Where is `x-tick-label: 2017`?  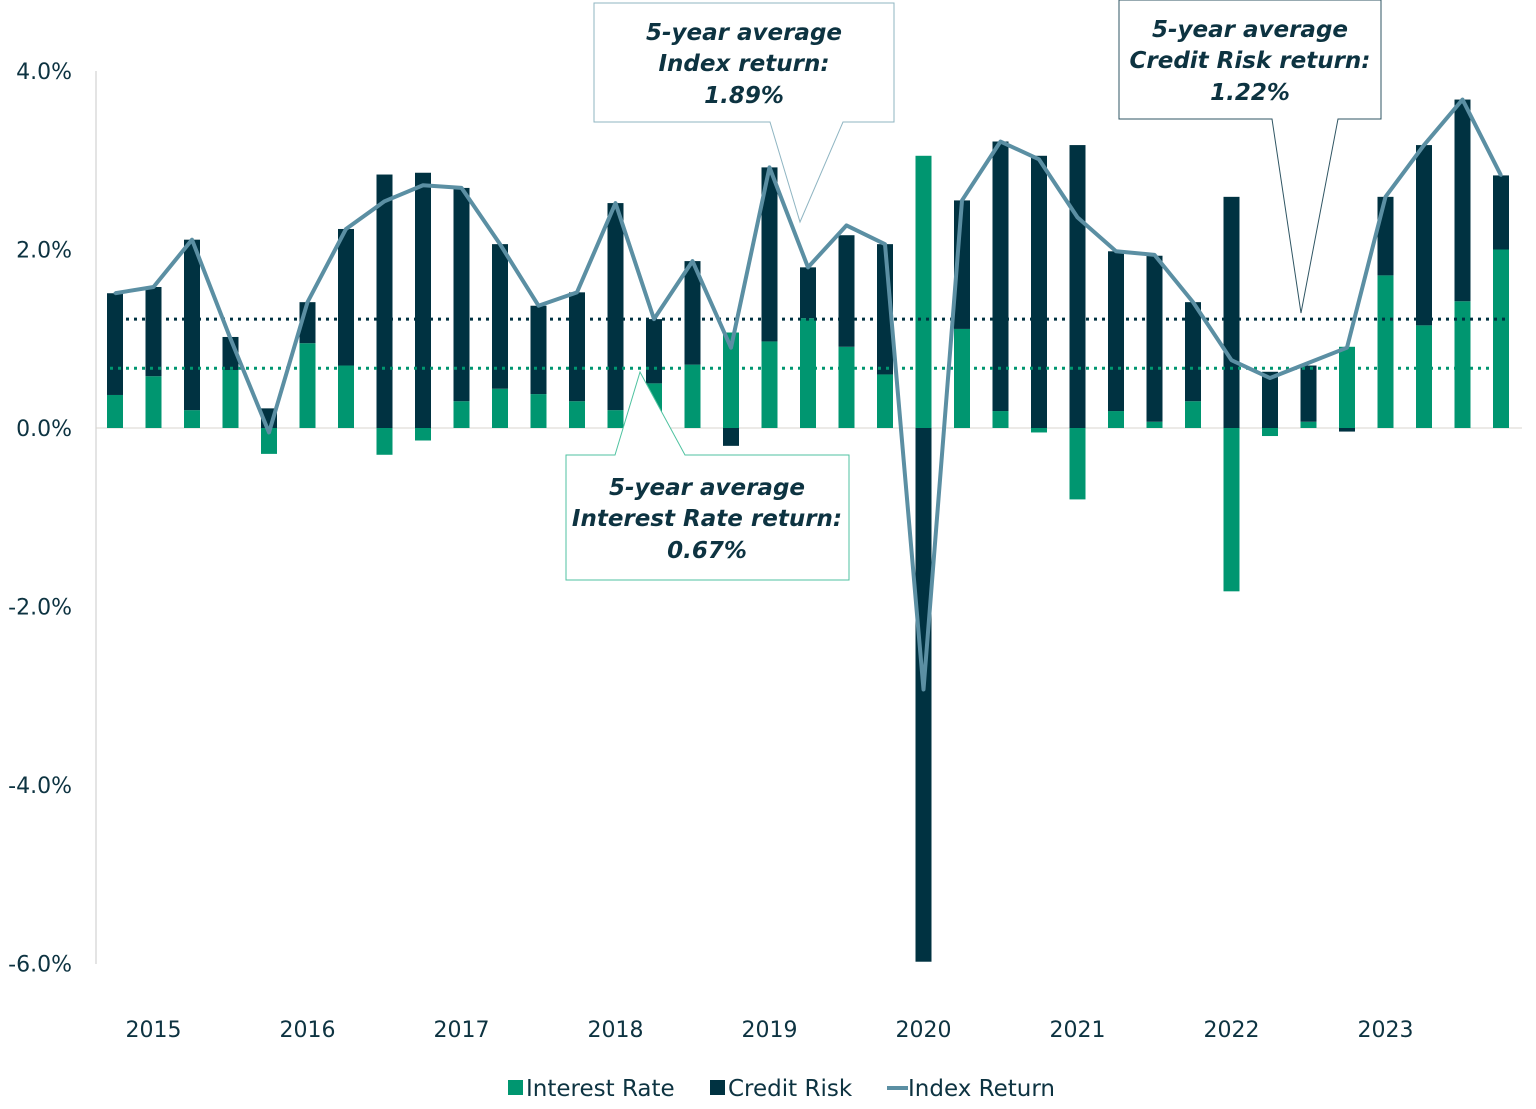 x-tick-label: 2017 is located at coordinates (462, 1030).